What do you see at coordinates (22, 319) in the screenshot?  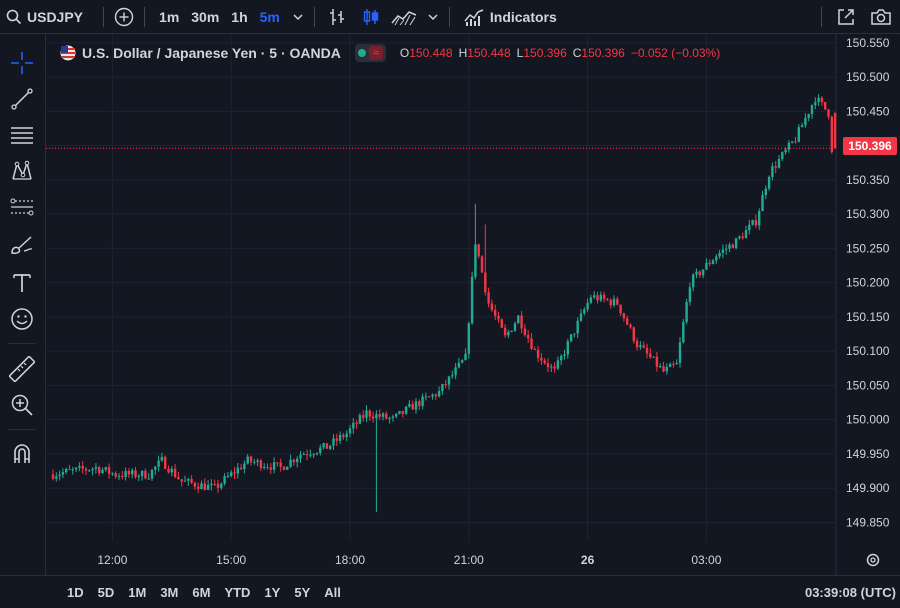 I see `emoji-tool` at bounding box center [22, 319].